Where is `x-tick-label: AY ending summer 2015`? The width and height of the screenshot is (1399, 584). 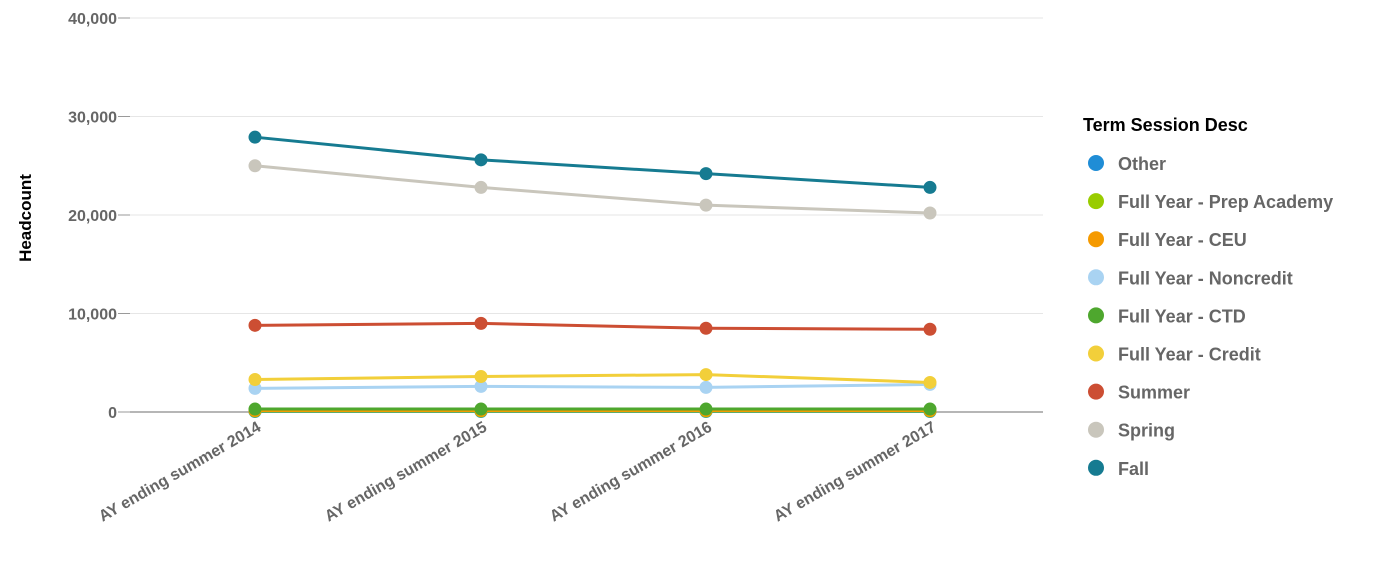
x-tick-label: AY ending summer 2015 is located at coordinates (406, 472).